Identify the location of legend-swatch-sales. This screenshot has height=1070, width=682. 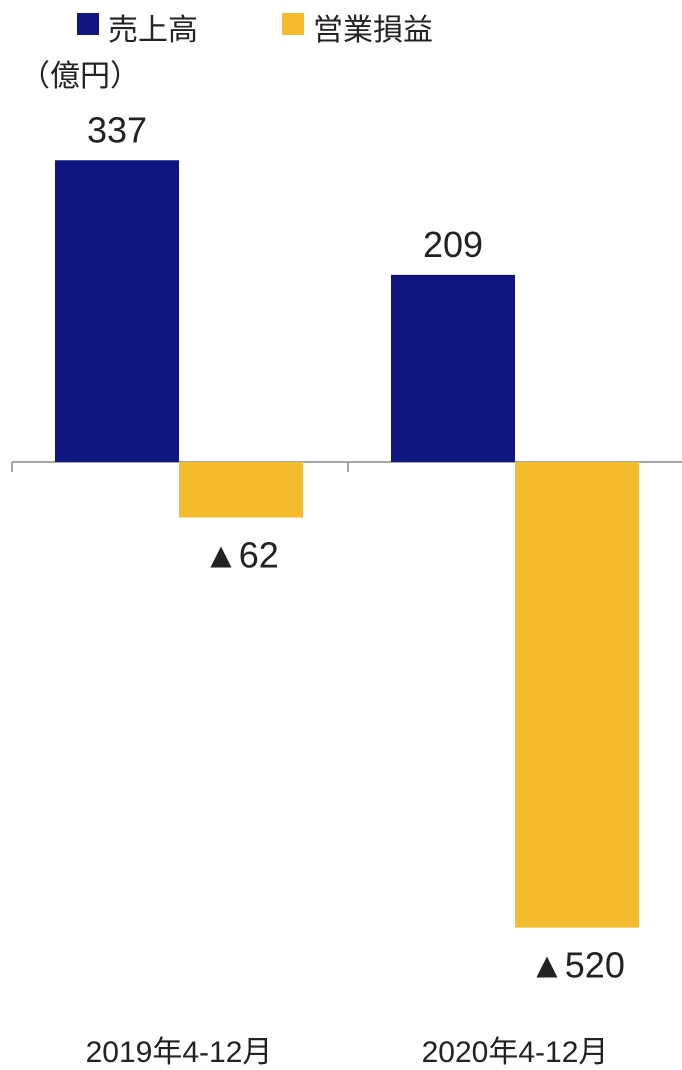
(88, 24).